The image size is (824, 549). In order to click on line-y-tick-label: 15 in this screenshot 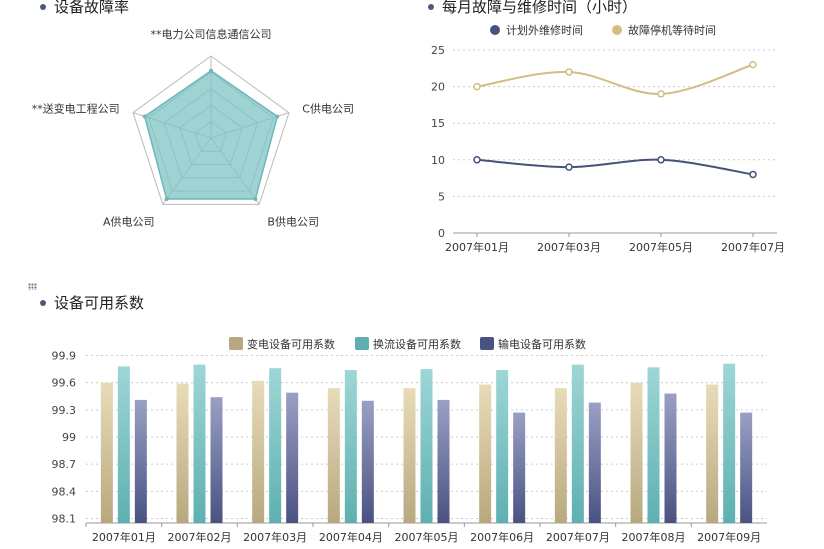, I will do `click(438, 123)`.